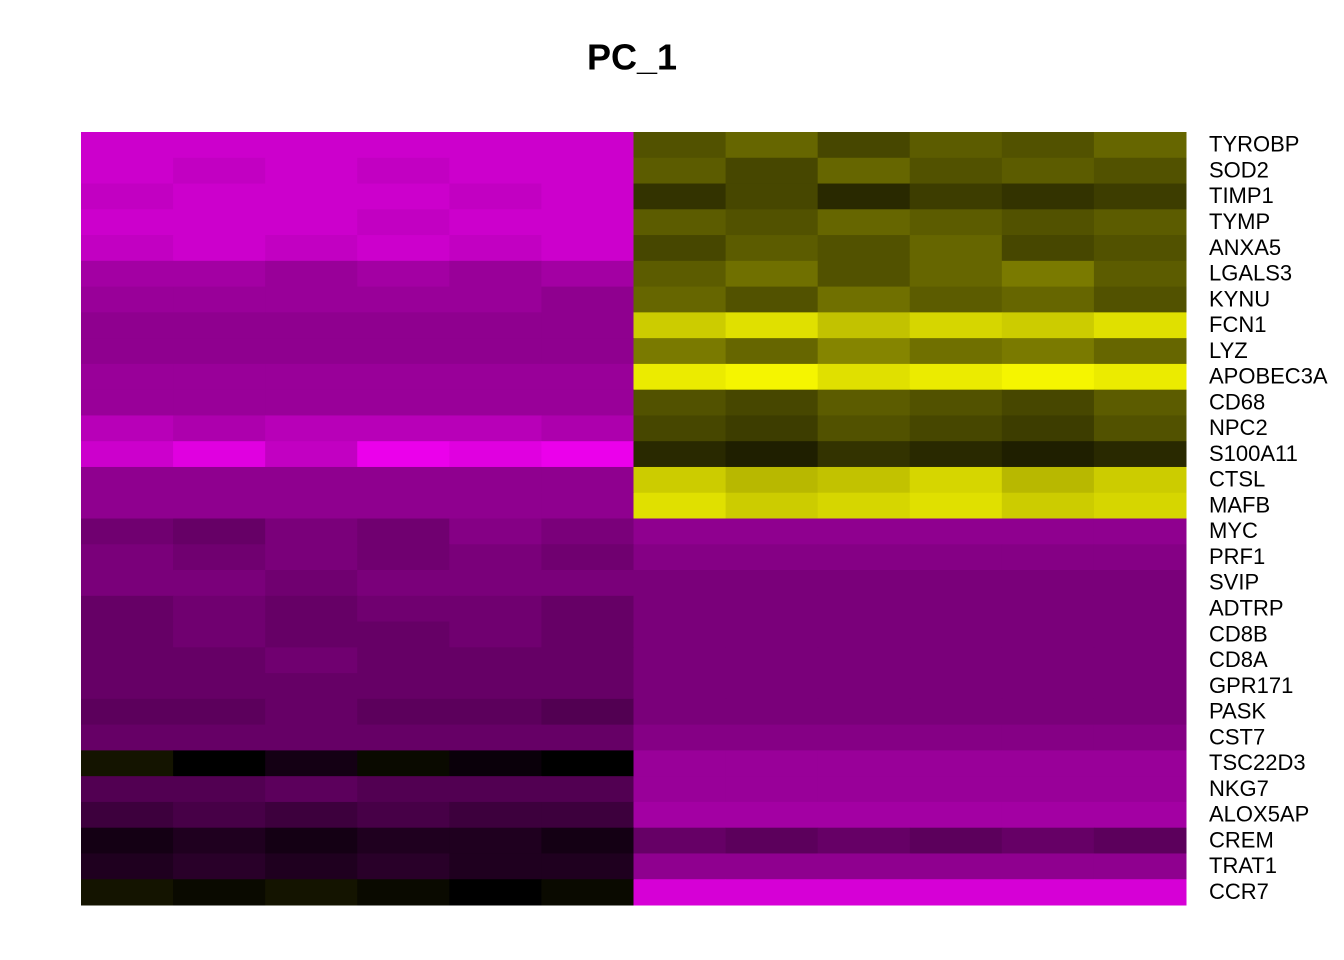 The width and height of the screenshot is (1344, 960). I want to click on row-label: MYC, so click(1233, 530).